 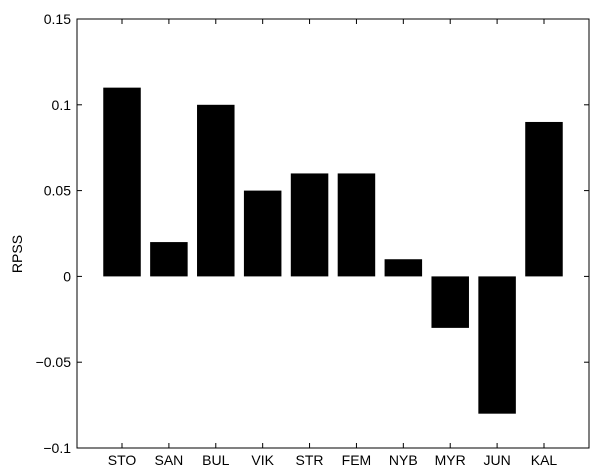 I want to click on x-tick-label-jun: JUN, so click(x=496, y=460).